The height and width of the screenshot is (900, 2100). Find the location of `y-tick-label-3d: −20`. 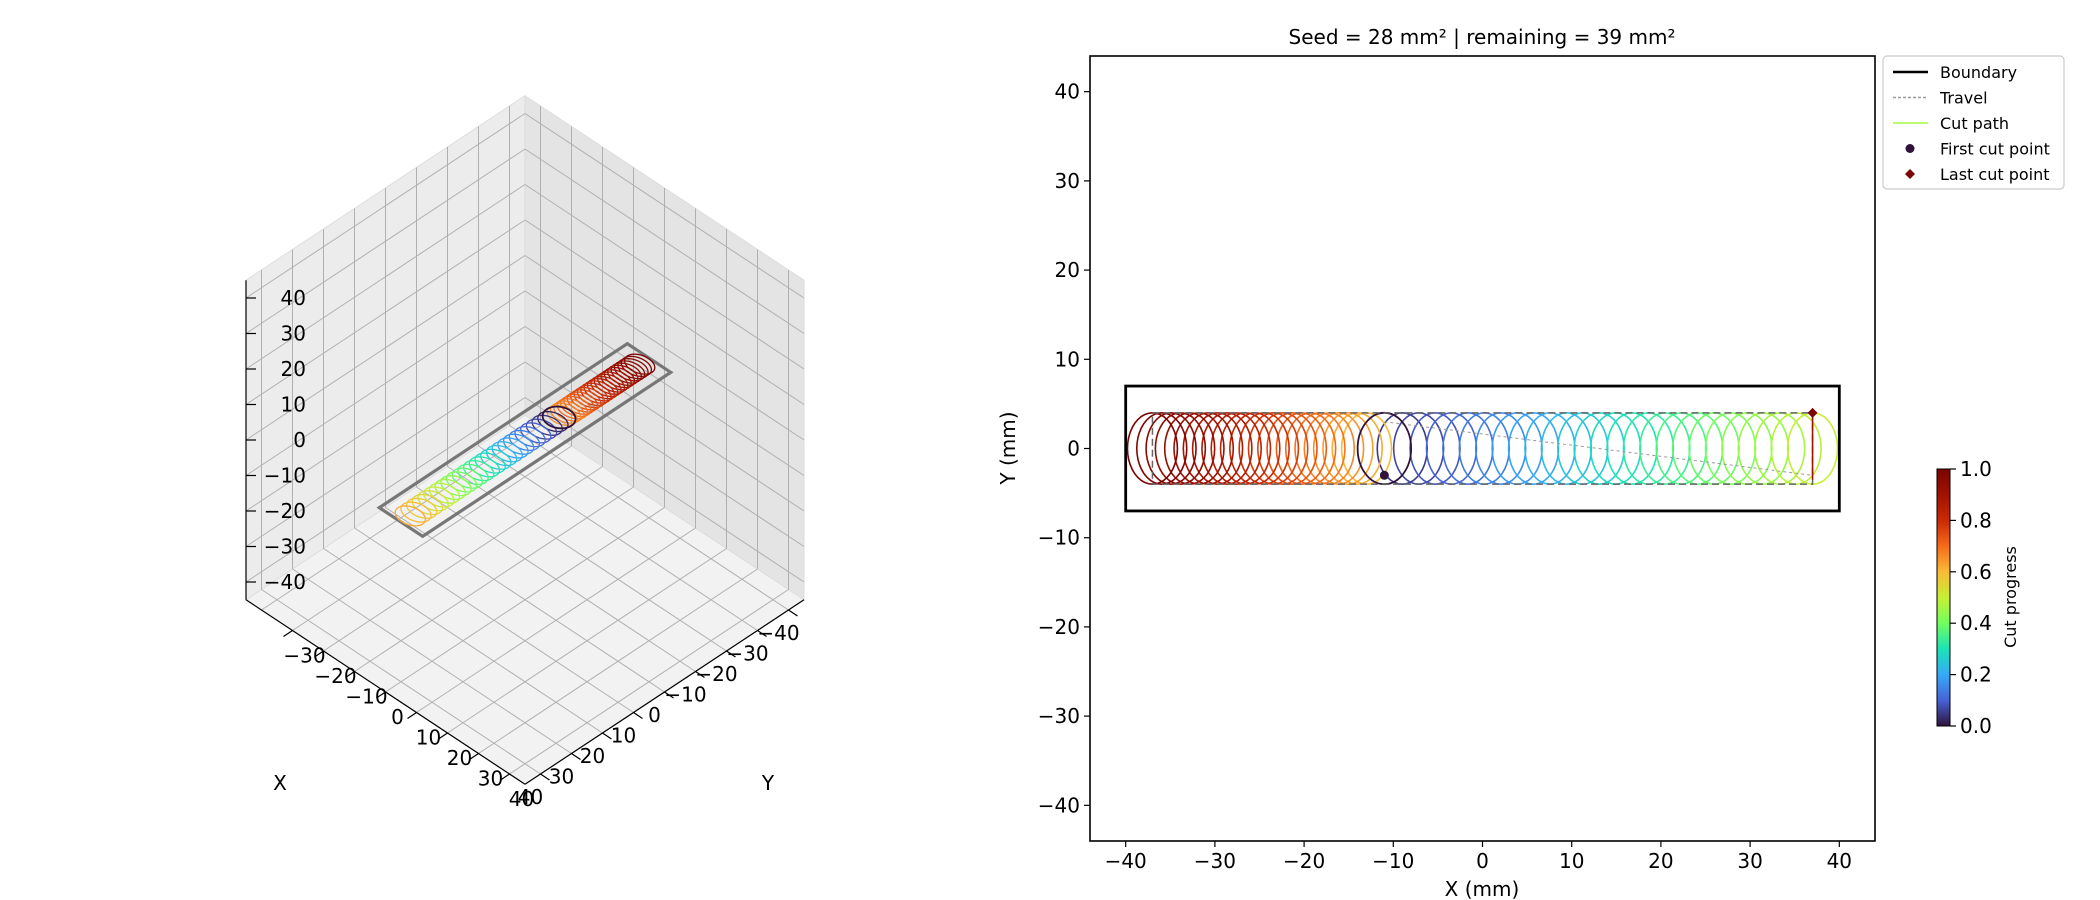

y-tick-label-3d: −20 is located at coordinates (335, 676).